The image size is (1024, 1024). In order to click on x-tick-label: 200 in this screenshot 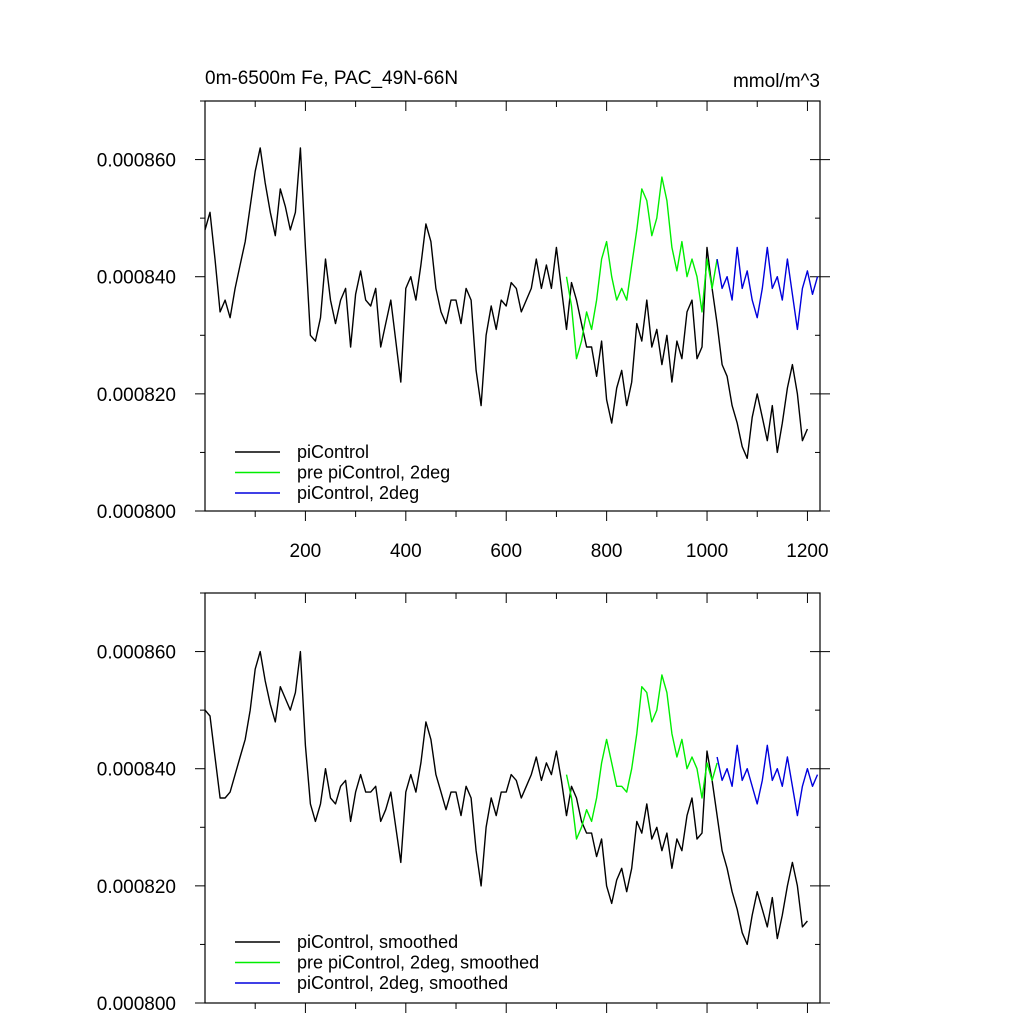, I will do `click(306, 551)`.